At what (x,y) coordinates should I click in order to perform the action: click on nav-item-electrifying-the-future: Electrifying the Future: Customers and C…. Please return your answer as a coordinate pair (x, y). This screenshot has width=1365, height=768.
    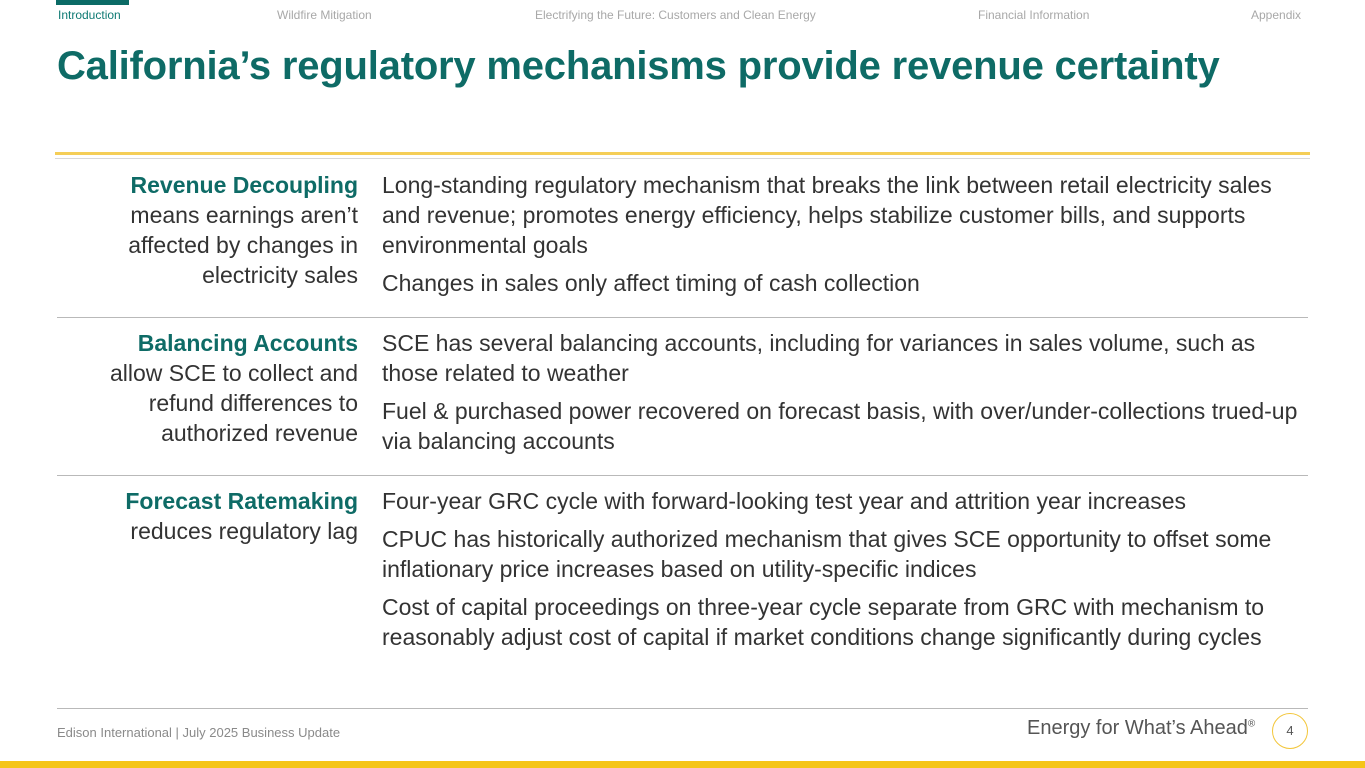
    Looking at the image, I should click on (675, 15).